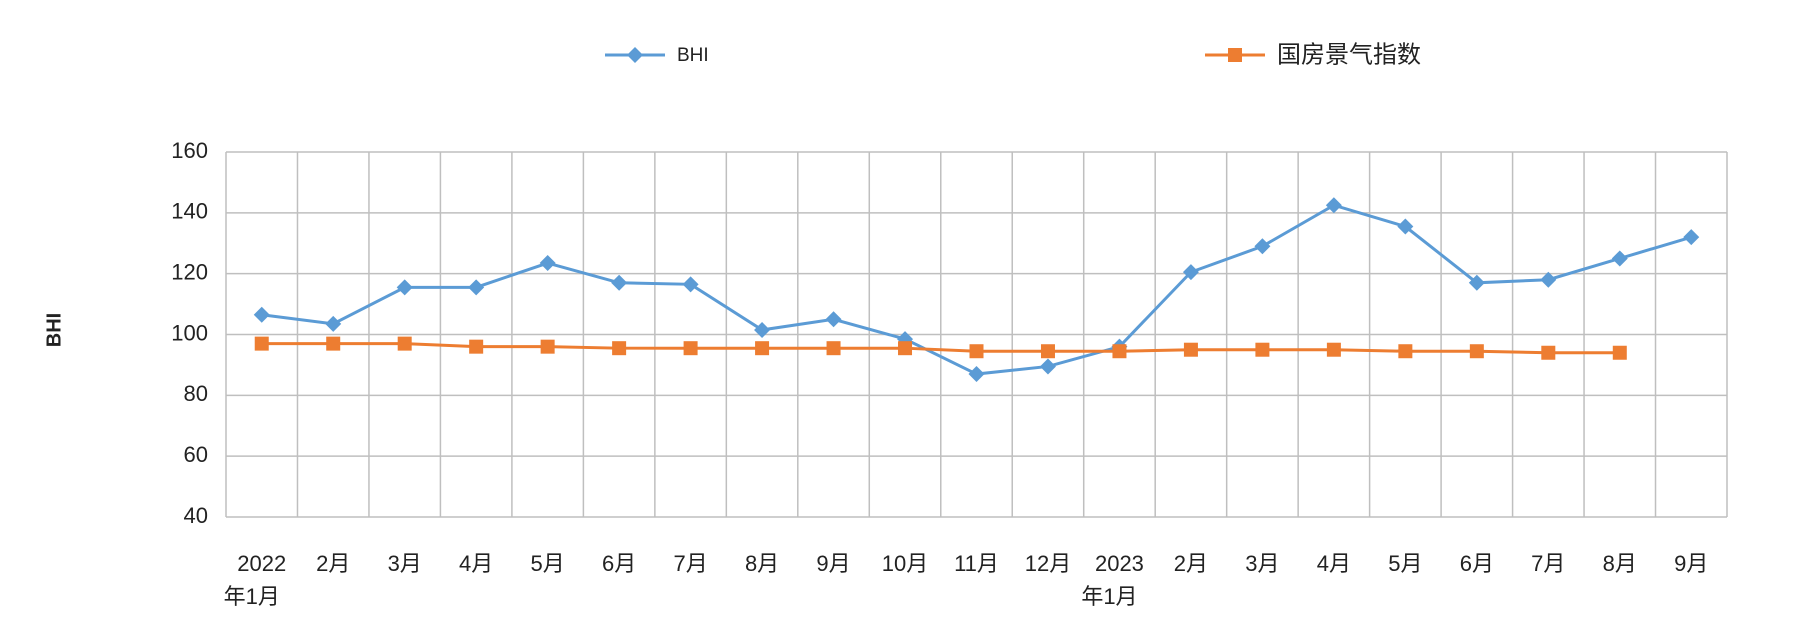 This screenshot has width=1806, height=640. What do you see at coordinates (905, 563) in the screenshot?
I see `x-tick-label: 10月` at bounding box center [905, 563].